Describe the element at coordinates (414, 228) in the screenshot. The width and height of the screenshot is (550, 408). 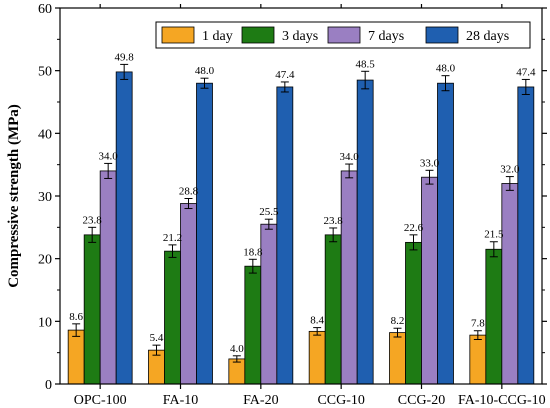
I see `data-label: 22.6` at that location.